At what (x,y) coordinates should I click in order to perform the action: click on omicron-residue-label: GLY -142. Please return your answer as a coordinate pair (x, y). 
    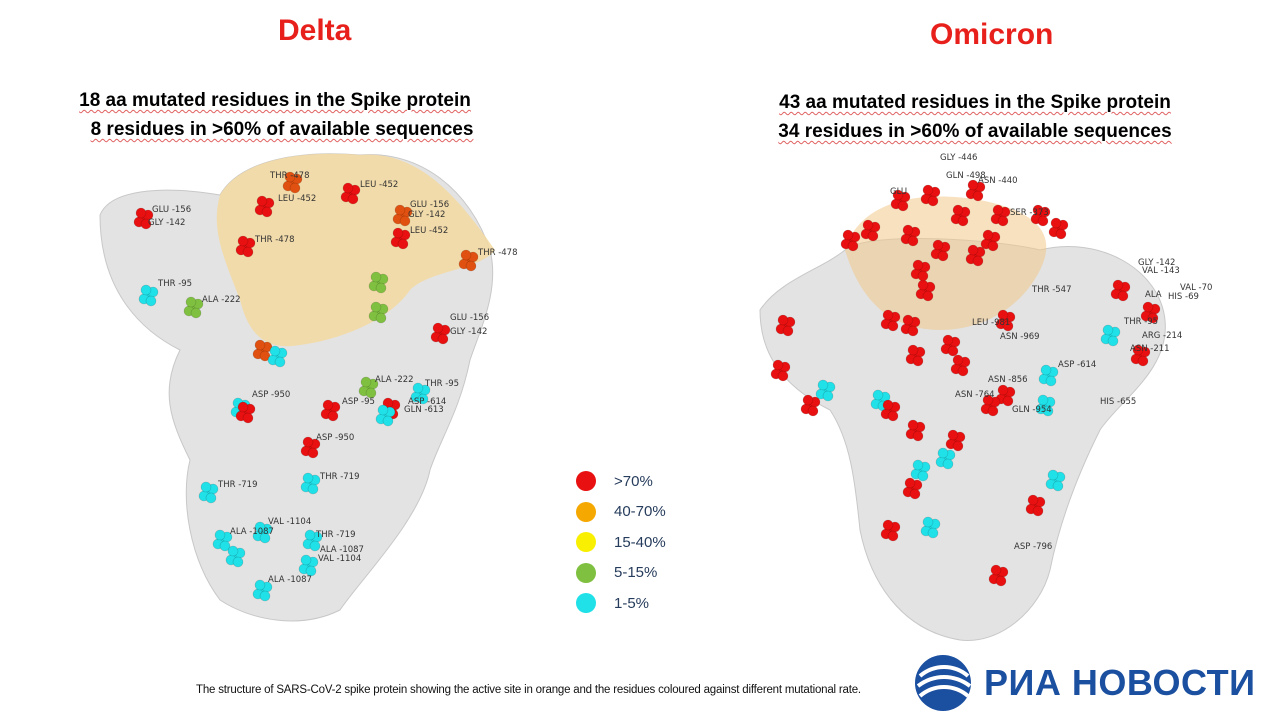
    Looking at the image, I should click on (1157, 263).